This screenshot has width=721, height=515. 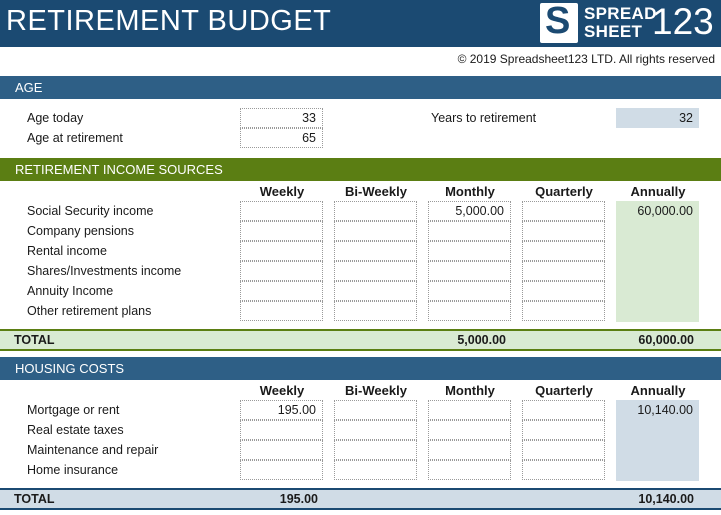 I want to click on housing-total-label: TOTAL, so click(x=34, y=499).